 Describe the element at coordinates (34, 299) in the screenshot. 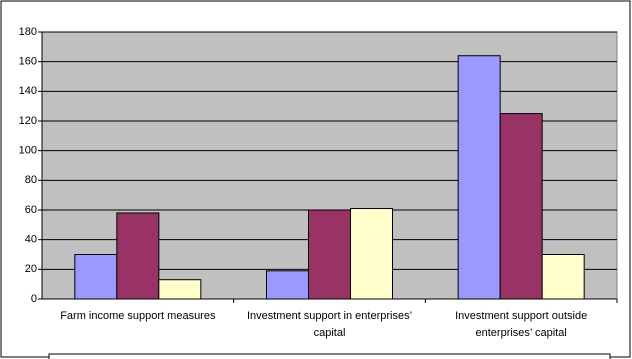

I see `y-tick-label: 0` at that location.